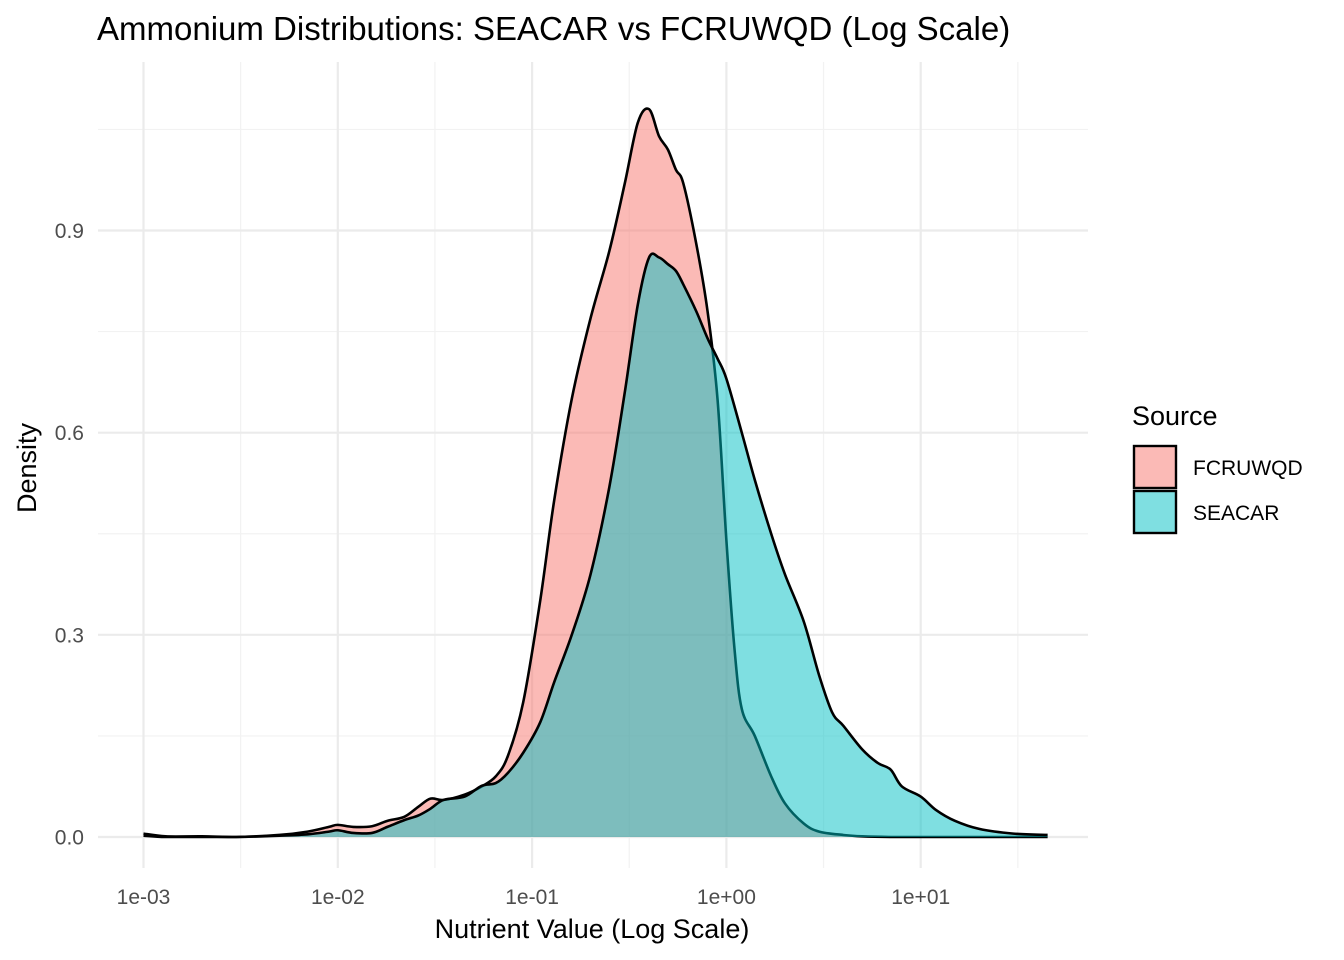 The height and width of the screenshot is (960, 1344). I want to click on legend-label-seacar: SEACAR, so click(1236, 513).